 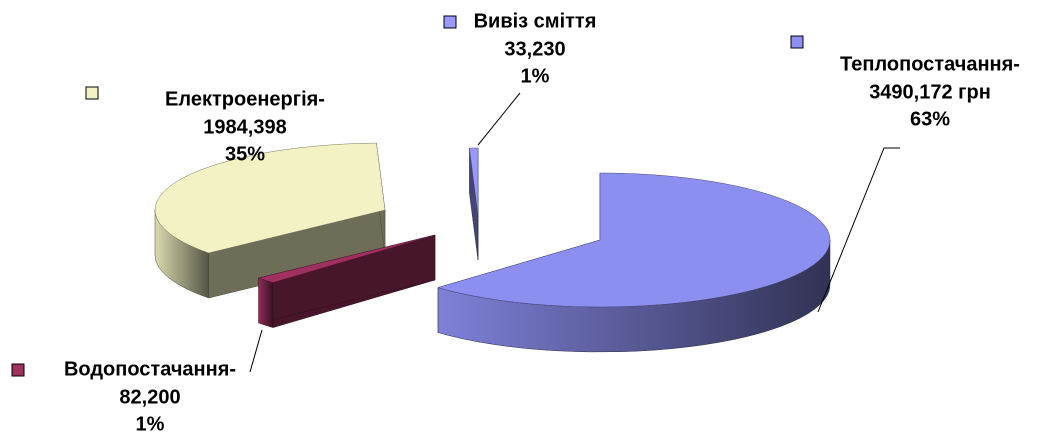 What do you see at coordinates (150, 369) in the screenshot?
I see `category-label: Водопостачання-` at bounding box center [150, 369].